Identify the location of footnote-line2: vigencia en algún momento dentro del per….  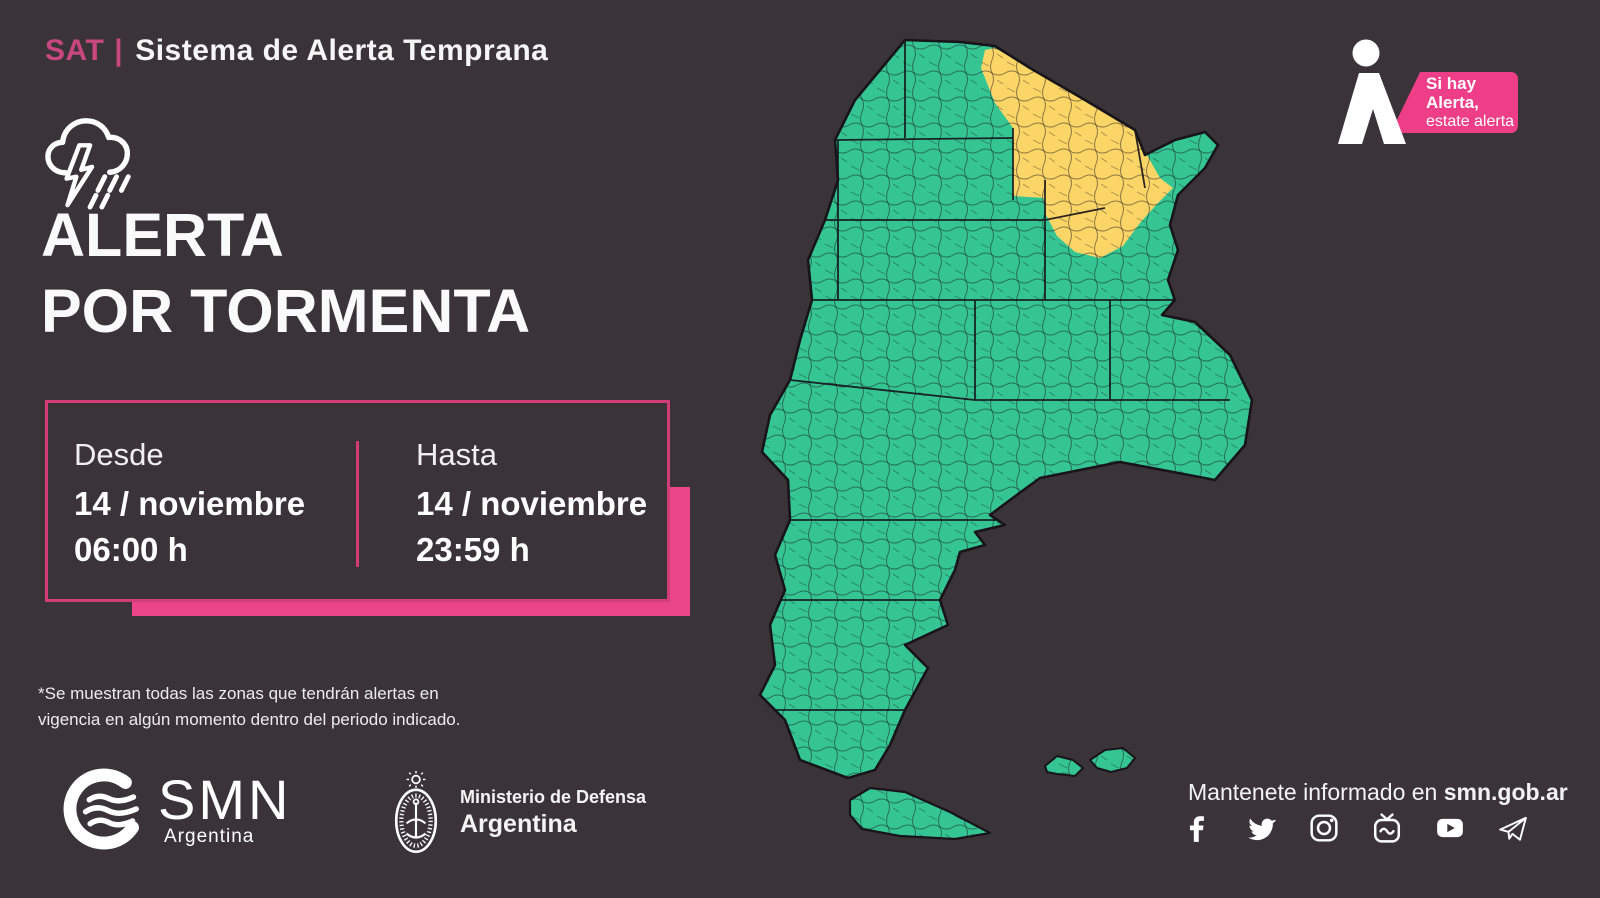
(249, 720).